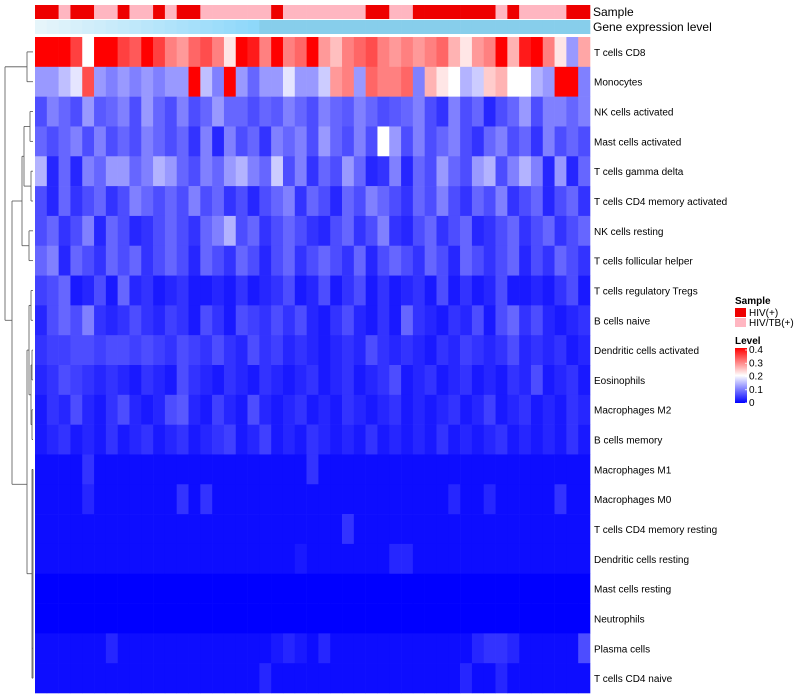  What do you see at coordinates (620, 53) in the screenshot?
I see `row-label: T cells CD8` at bounding box center [620, 53].